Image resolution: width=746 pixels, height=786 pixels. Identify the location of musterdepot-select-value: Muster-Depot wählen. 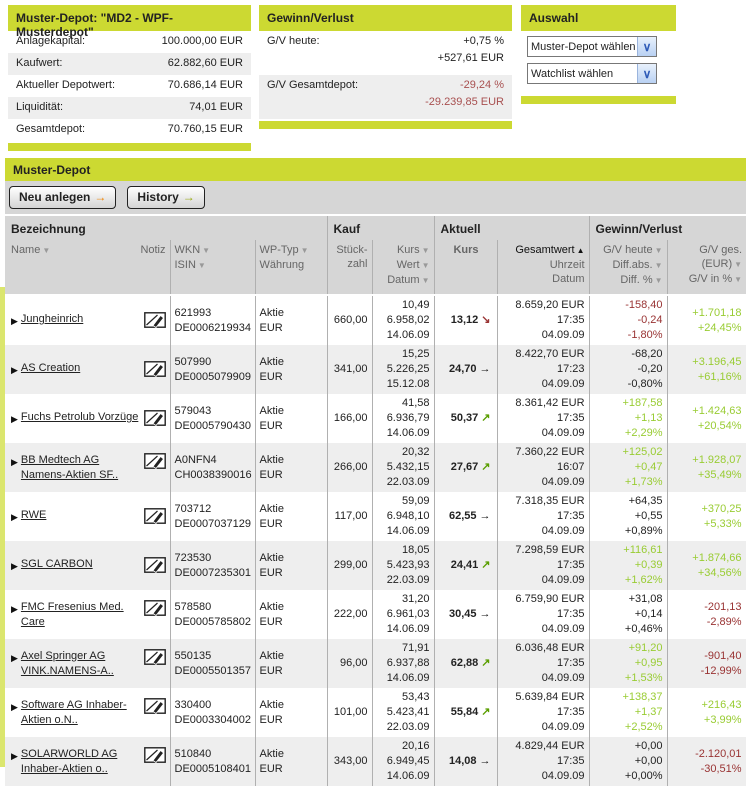
(583, 46).